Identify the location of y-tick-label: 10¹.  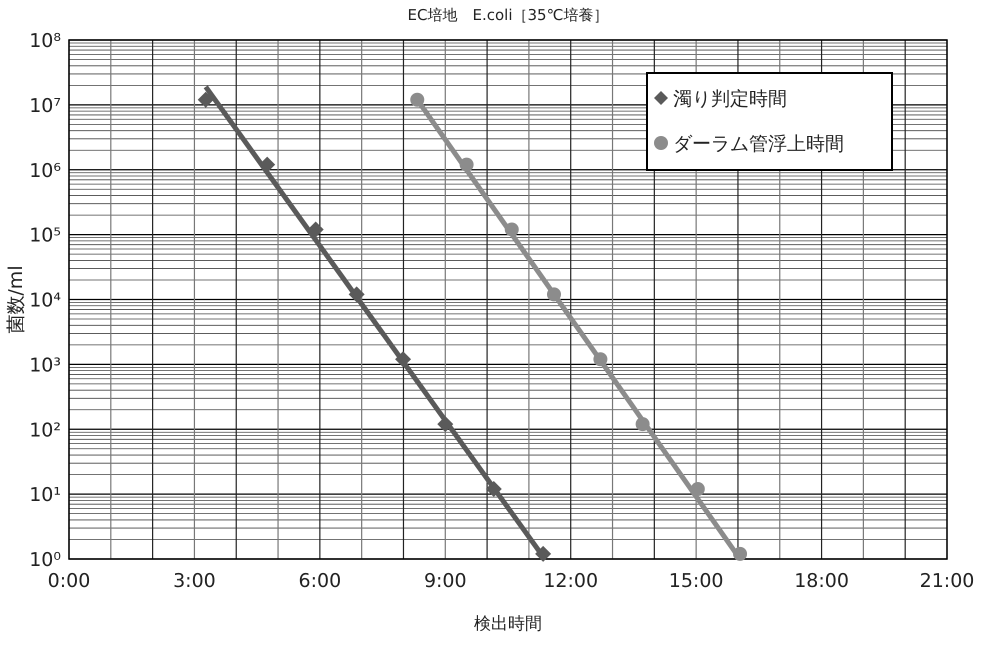
(45, 495).